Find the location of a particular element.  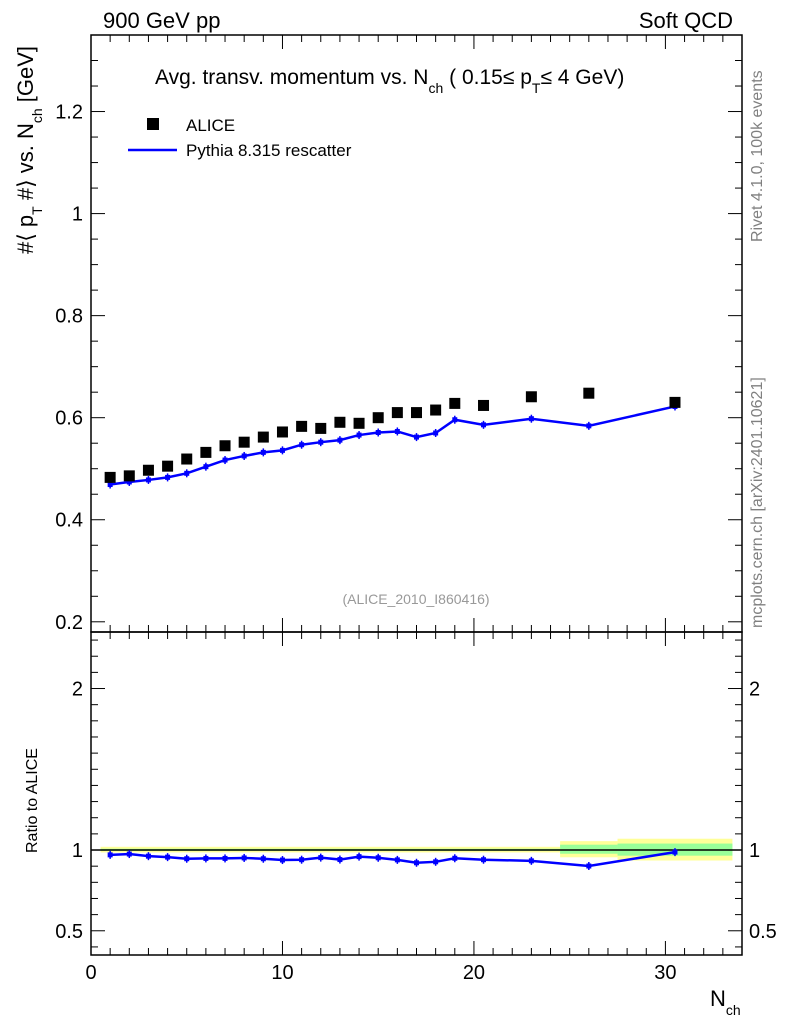

ratio-y-label: Ratio to ALICE is located at coordinates (32, 800).